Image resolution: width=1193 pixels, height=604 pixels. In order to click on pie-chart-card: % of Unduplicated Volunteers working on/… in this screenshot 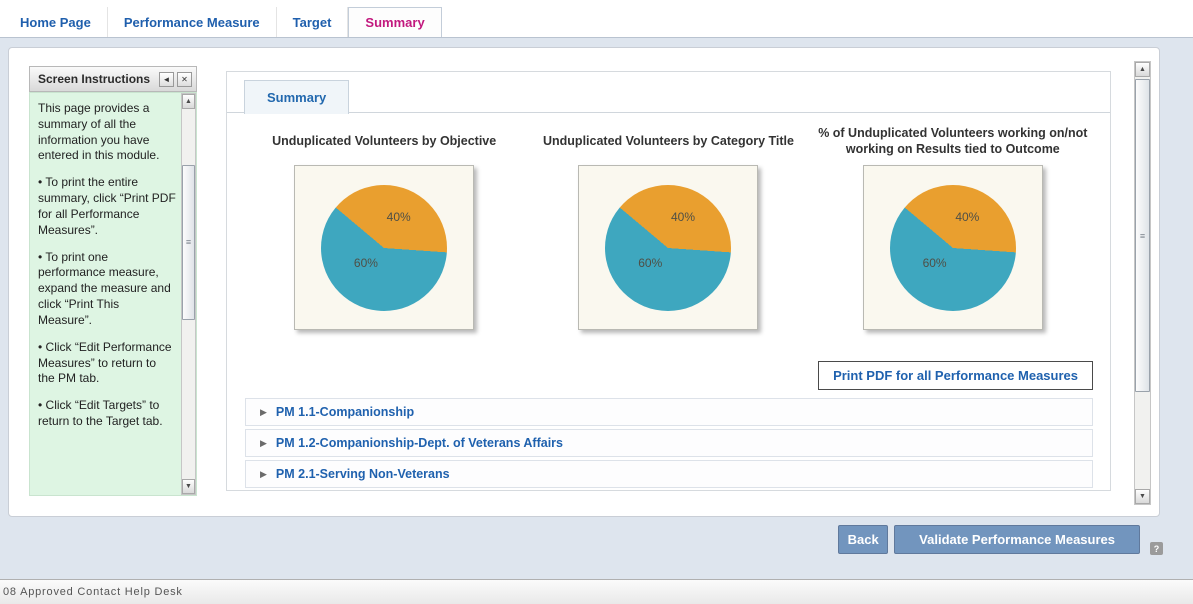, I will do `click(953, 225)`.